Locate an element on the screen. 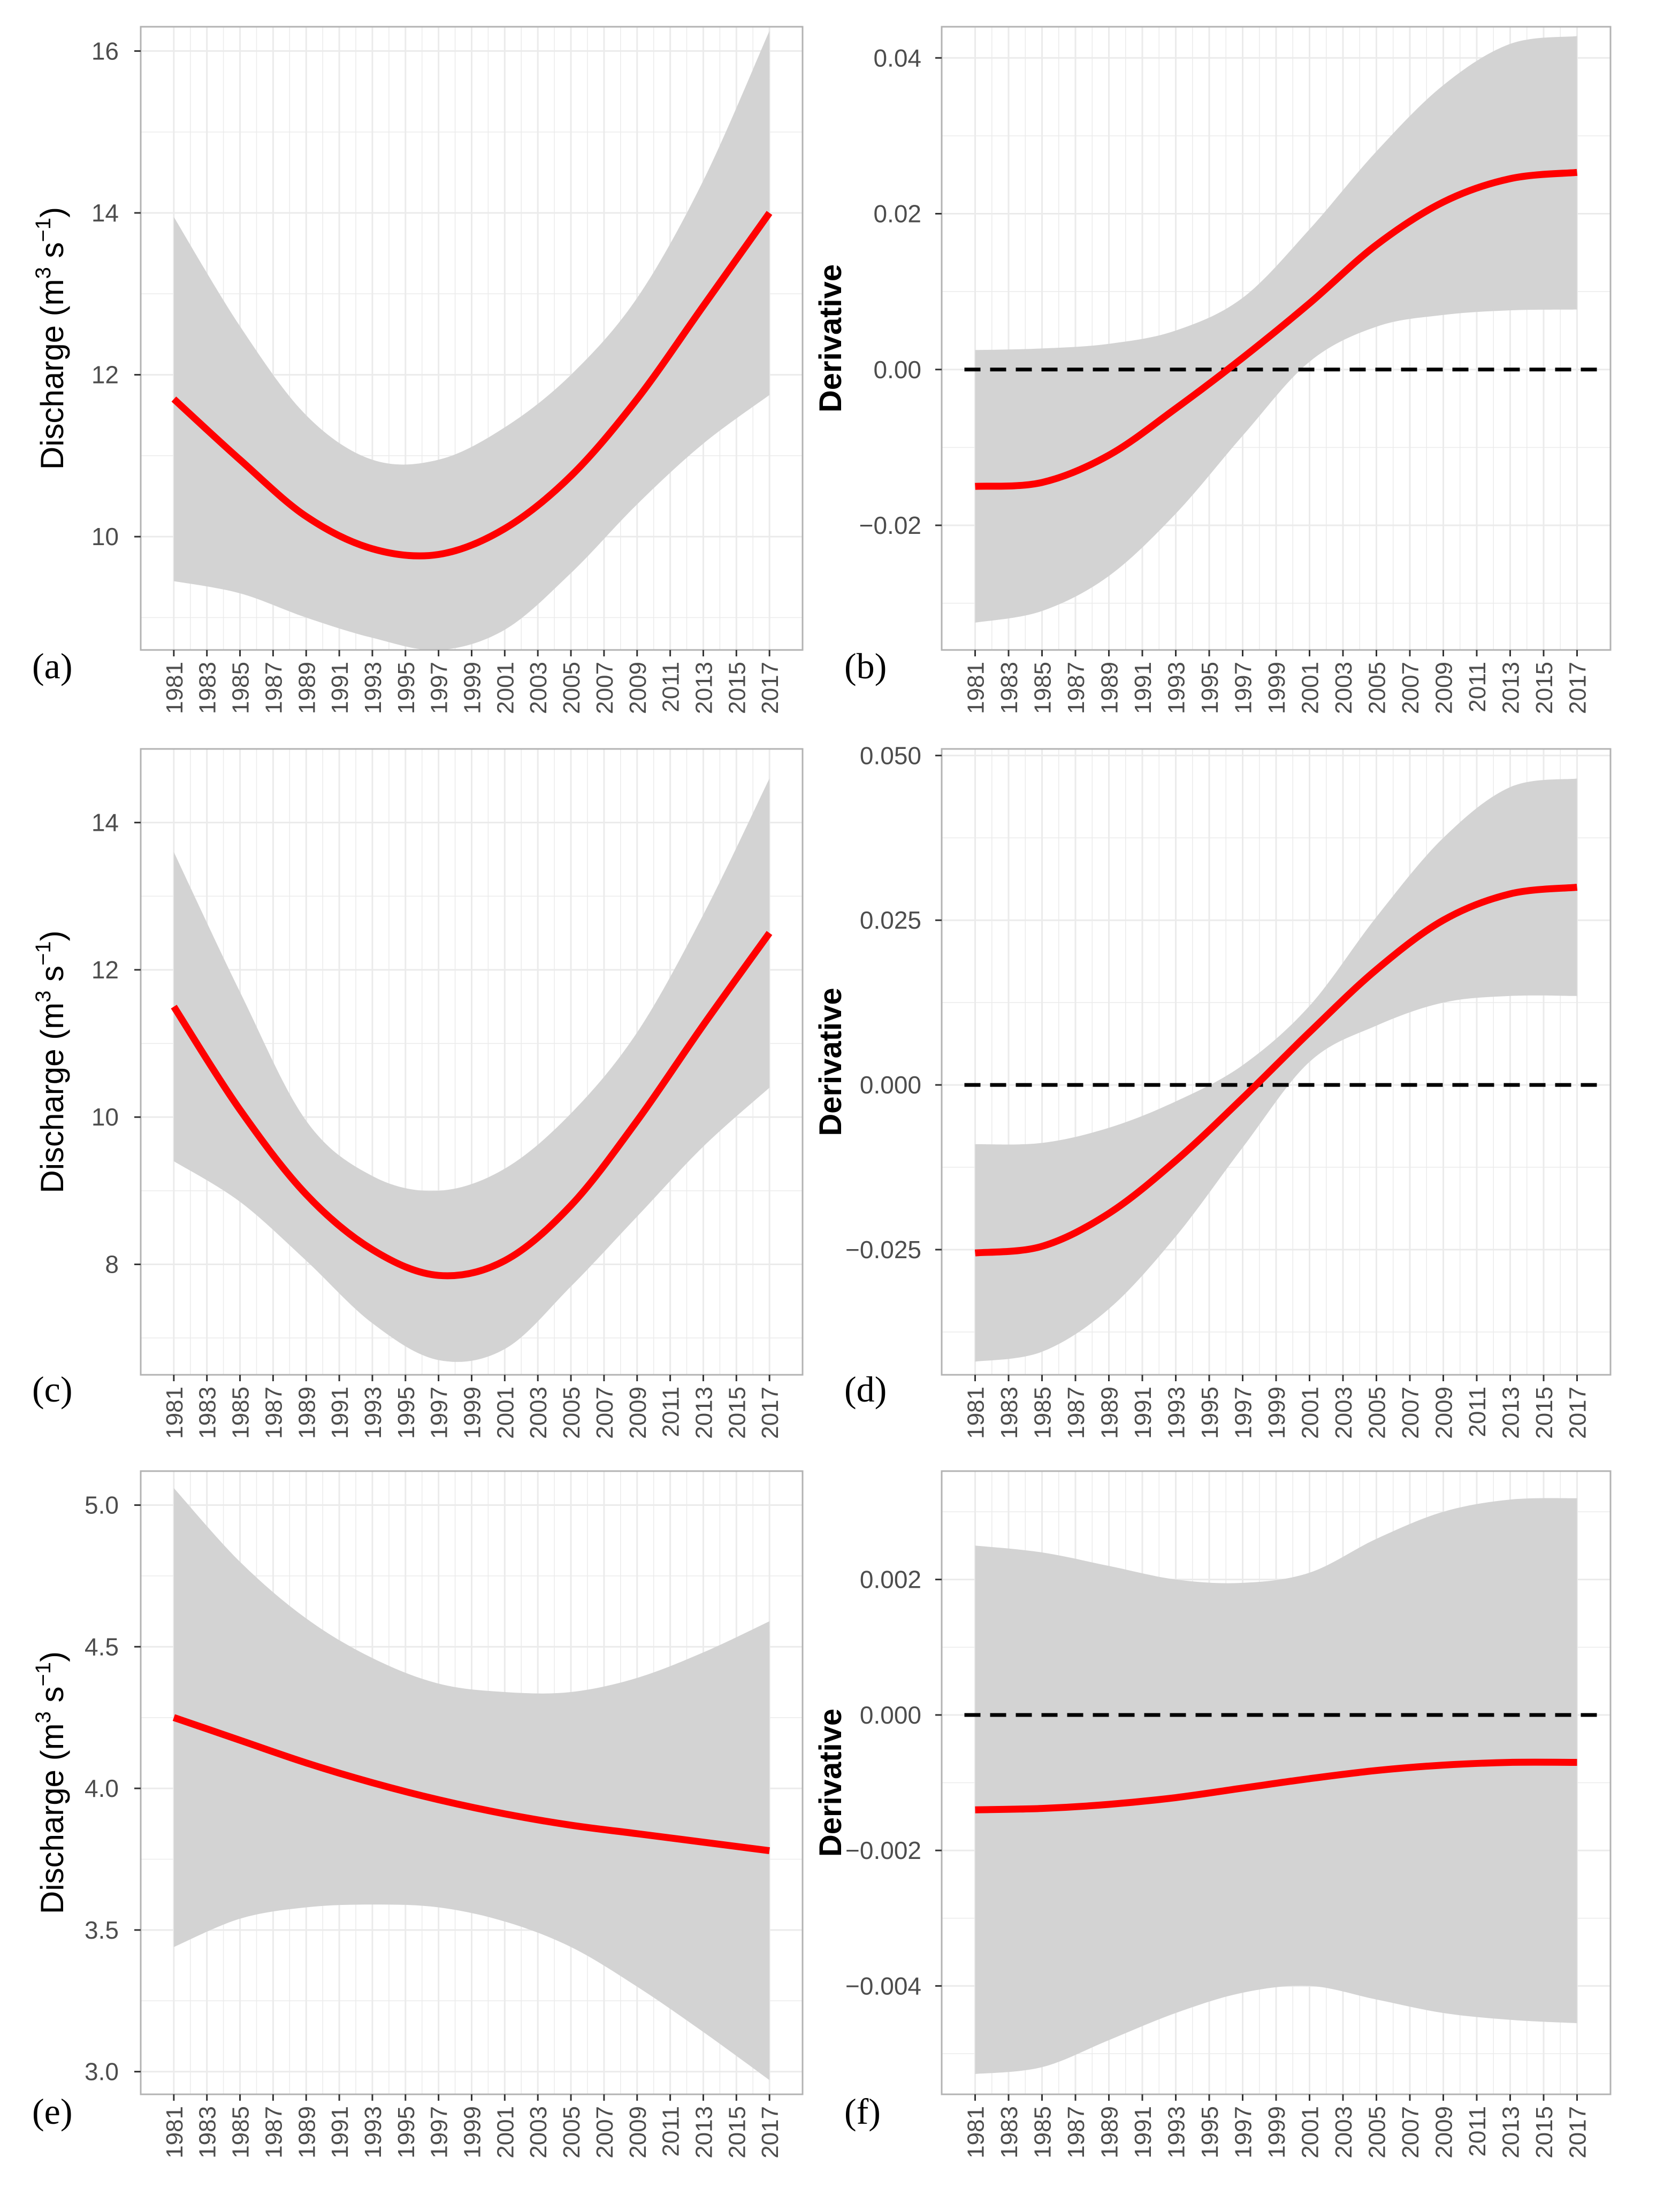  panel-a-y-axis-title: Discharge (m3 s−1) is located at coordinates (51, 339).